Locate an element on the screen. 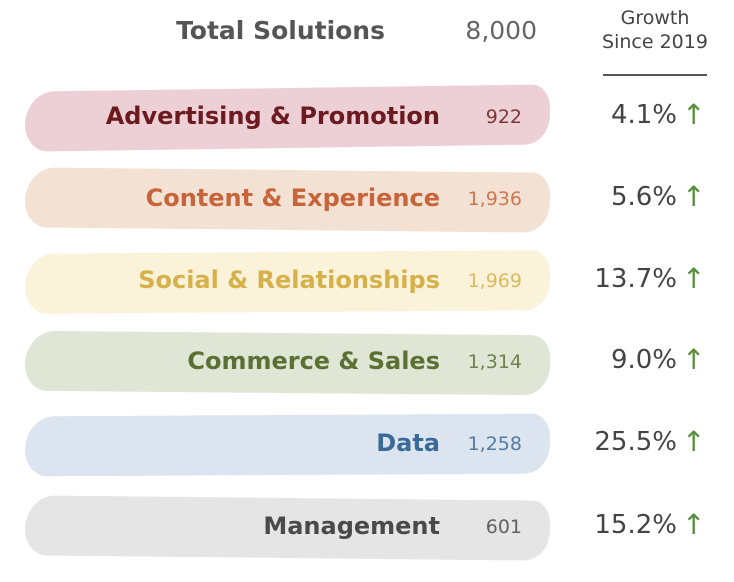 This screenshot has height=582, width=734. category-row: Content & Experience 1,936 5.6% ↑ is located at coordinates (367, 201).